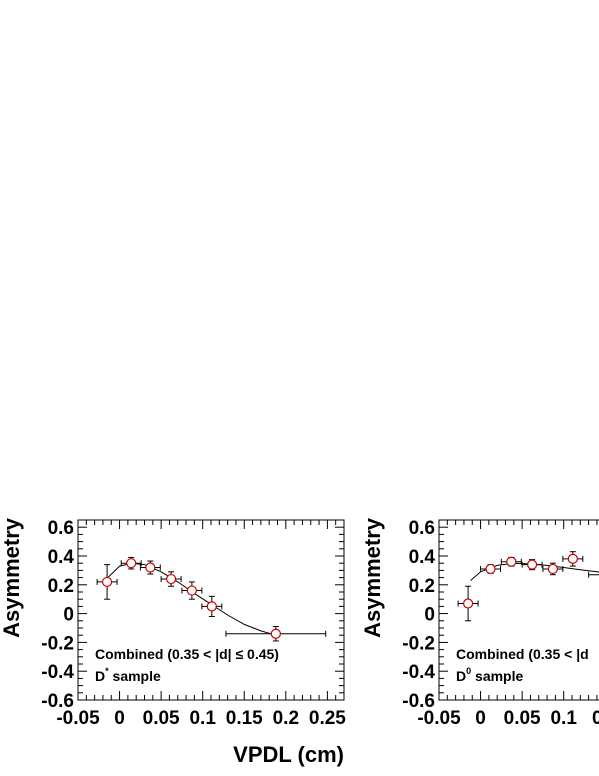 This screenshot has height=776, width=599. I want to click on annotation-sample: D0 sample, so click(489, 675).